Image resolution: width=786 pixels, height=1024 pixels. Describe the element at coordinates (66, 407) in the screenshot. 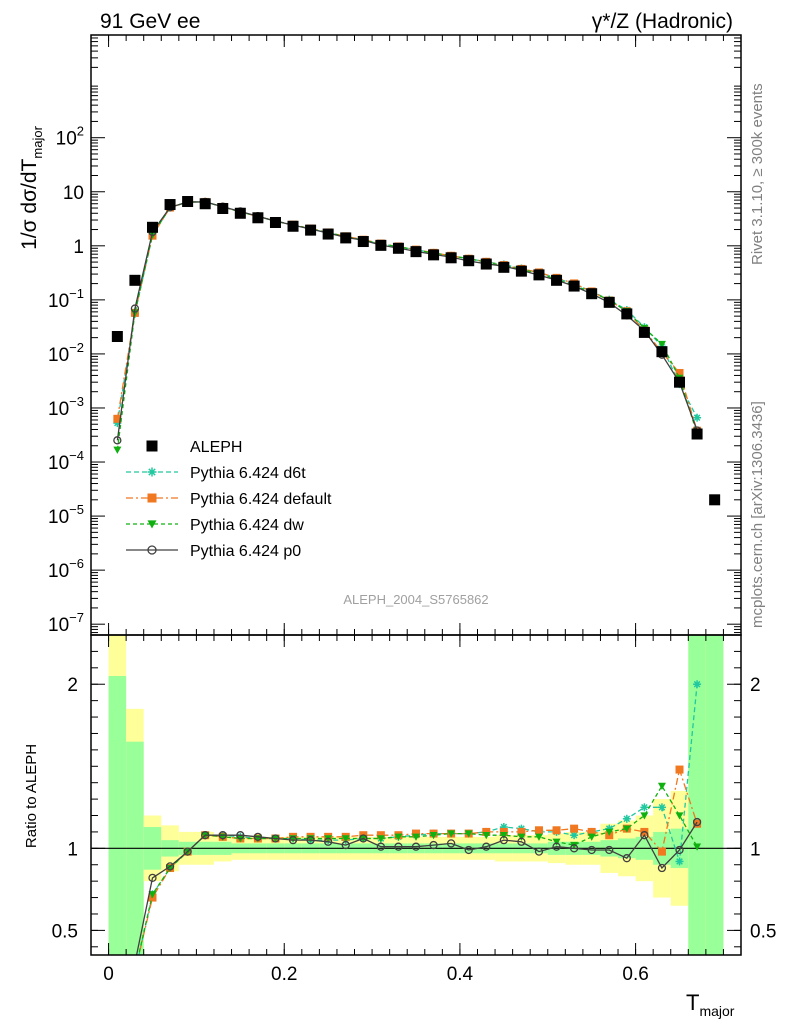

I see `y-tick-label-5: 10⁻³` at that location.